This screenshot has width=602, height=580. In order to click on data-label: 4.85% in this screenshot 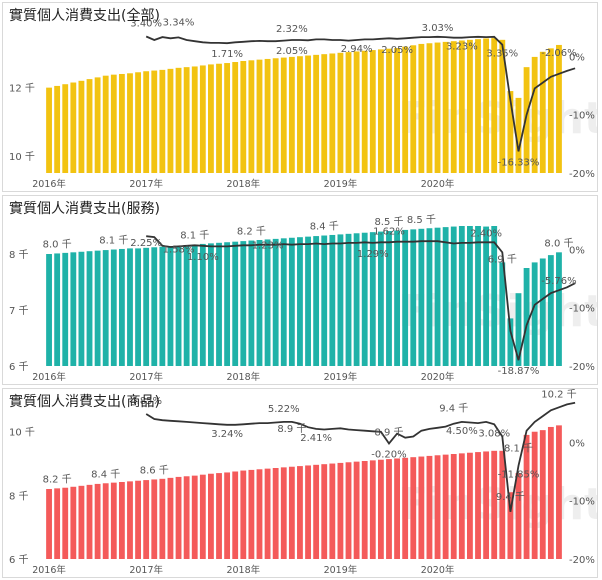, I will do `click(146, 401)`.